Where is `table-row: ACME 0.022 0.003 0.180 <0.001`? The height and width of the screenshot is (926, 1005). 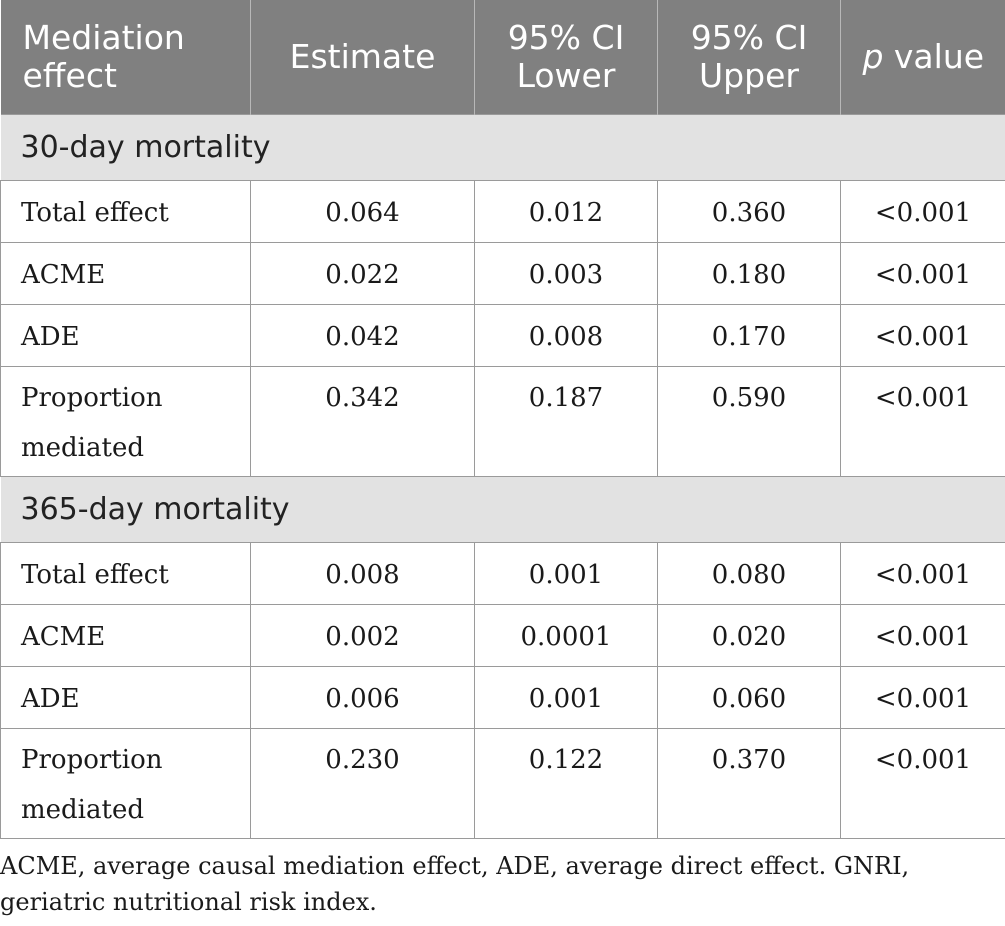
table-row: ACME 0.022 0.003 0.180 <0.001 is located at coordinates (502, 273).